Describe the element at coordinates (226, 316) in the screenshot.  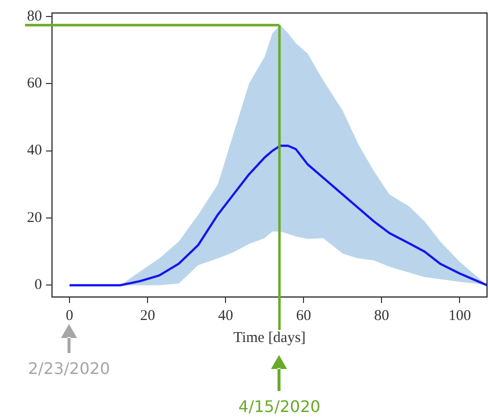
I see `x-tick-label: 40` at that location.